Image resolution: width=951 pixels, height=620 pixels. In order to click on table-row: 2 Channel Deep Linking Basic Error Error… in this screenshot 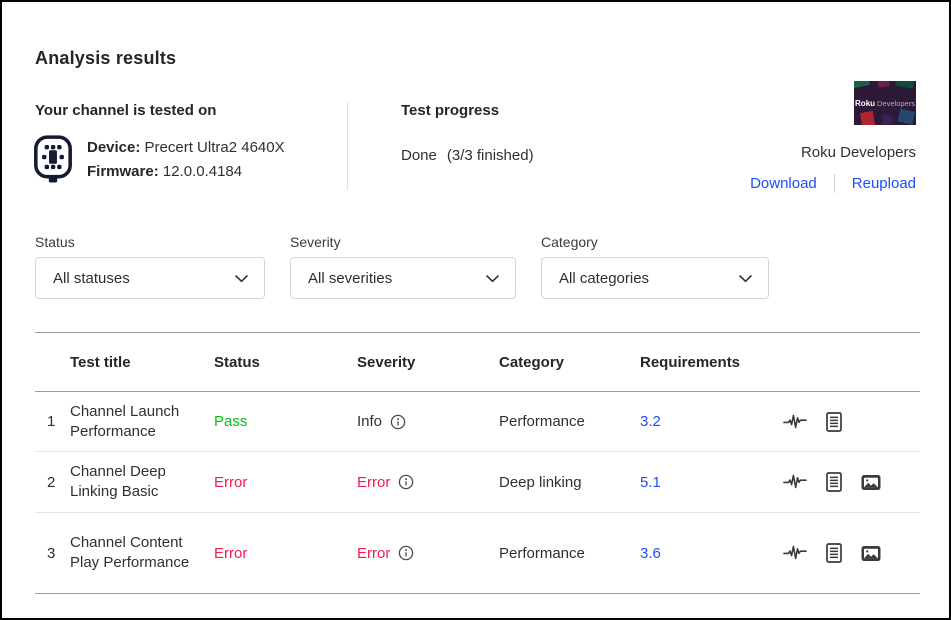, I will do `click(477, 482)`.